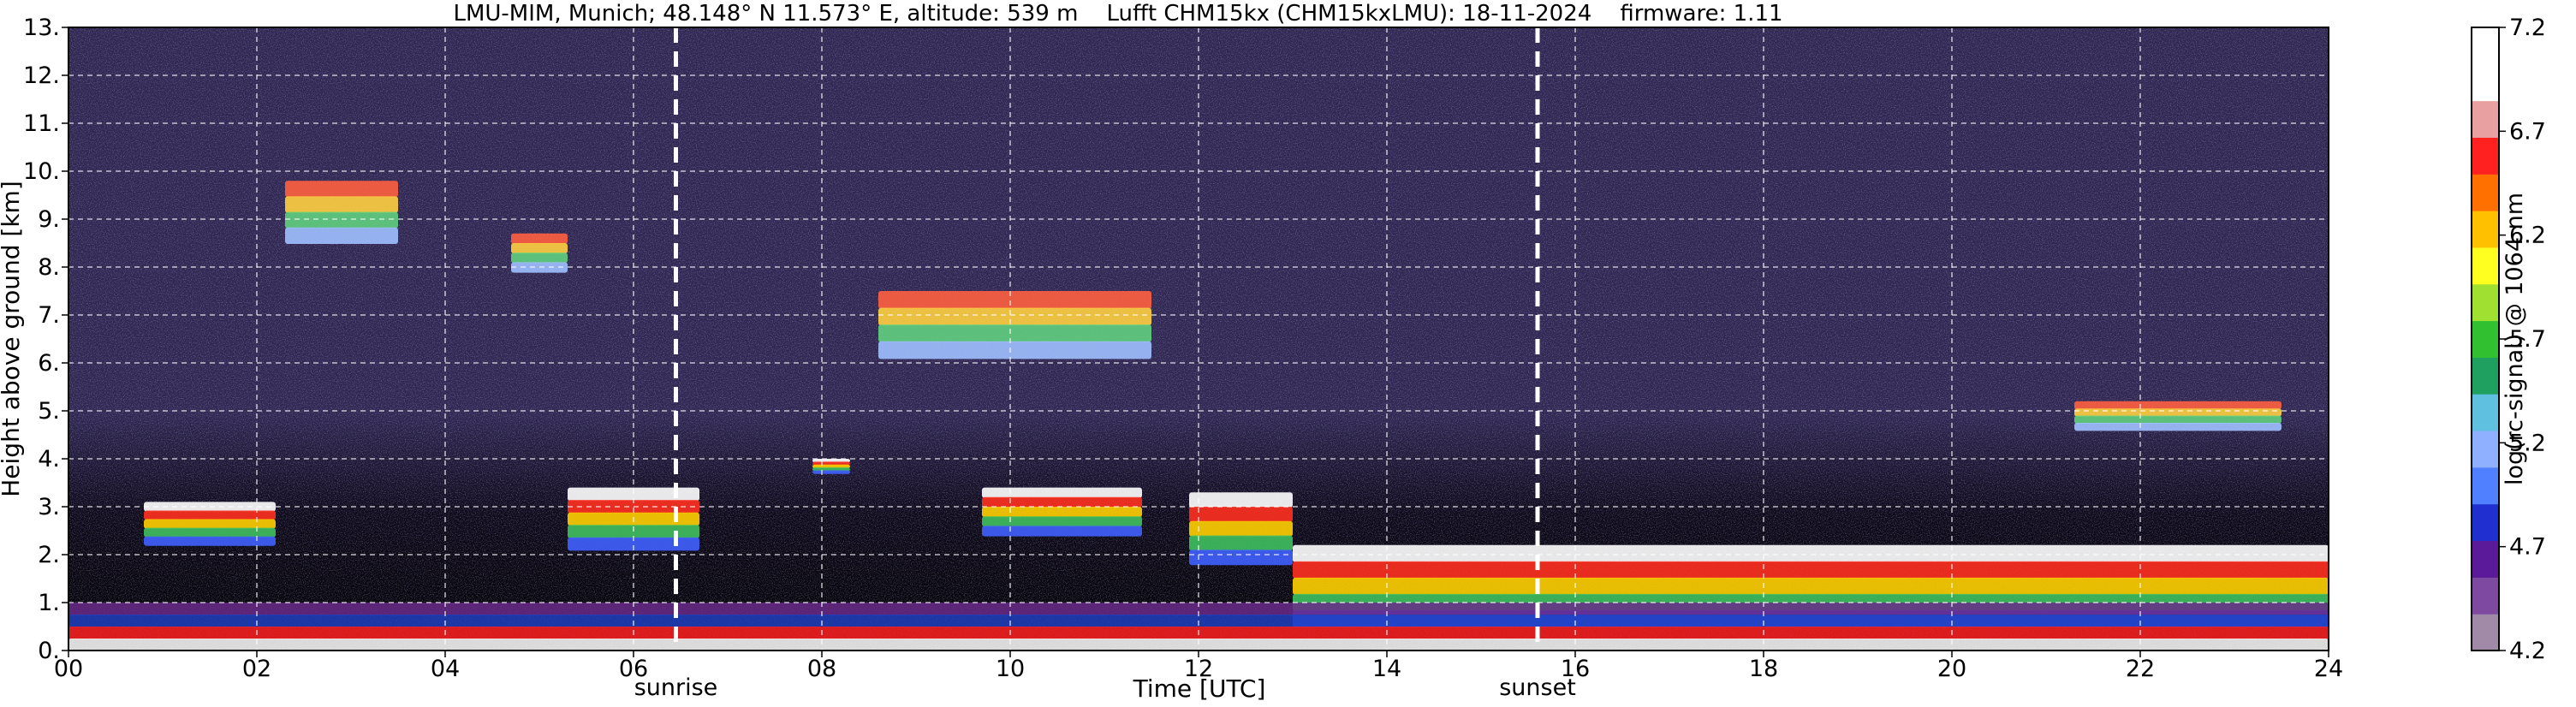 The height and width of the screenshot is (707, 2576). Describe the element at coordinates (41, 123) in the screenshot. I see `y-tick-label: 11.` at that location.